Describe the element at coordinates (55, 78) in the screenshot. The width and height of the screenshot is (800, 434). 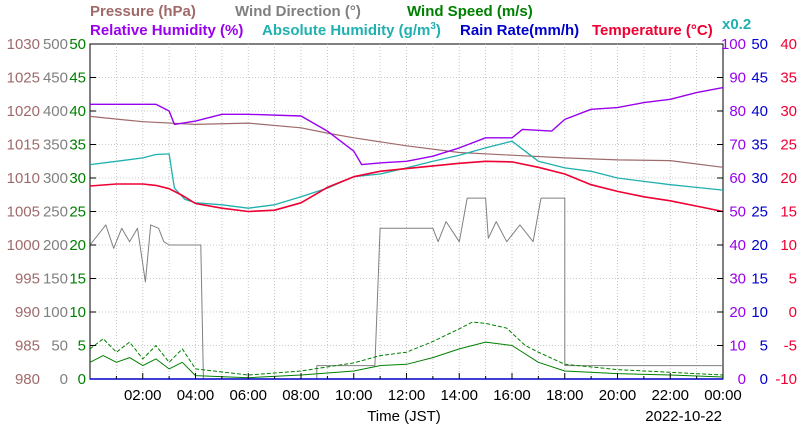
I see `y-tick-label-wind-direction: 450` at that location.